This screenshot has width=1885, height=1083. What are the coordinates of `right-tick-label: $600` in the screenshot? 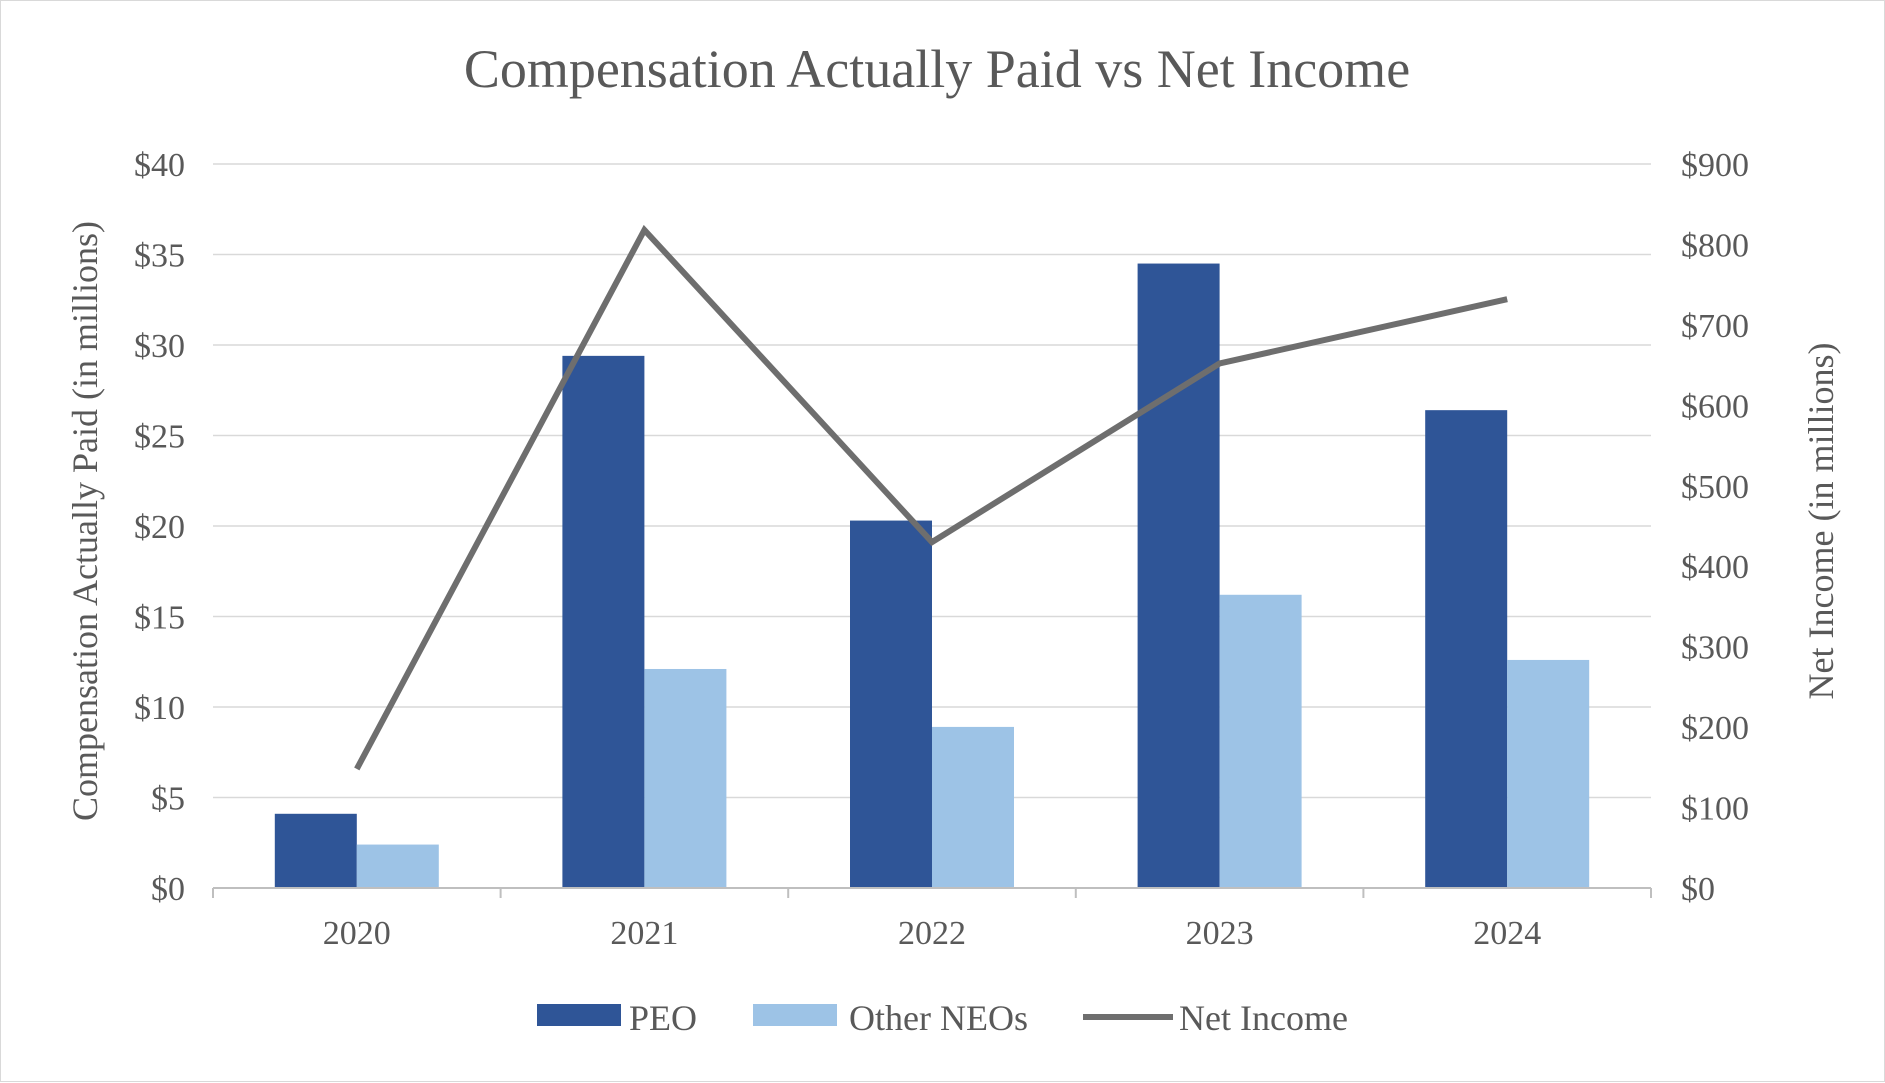 It's located at (1715, 406).